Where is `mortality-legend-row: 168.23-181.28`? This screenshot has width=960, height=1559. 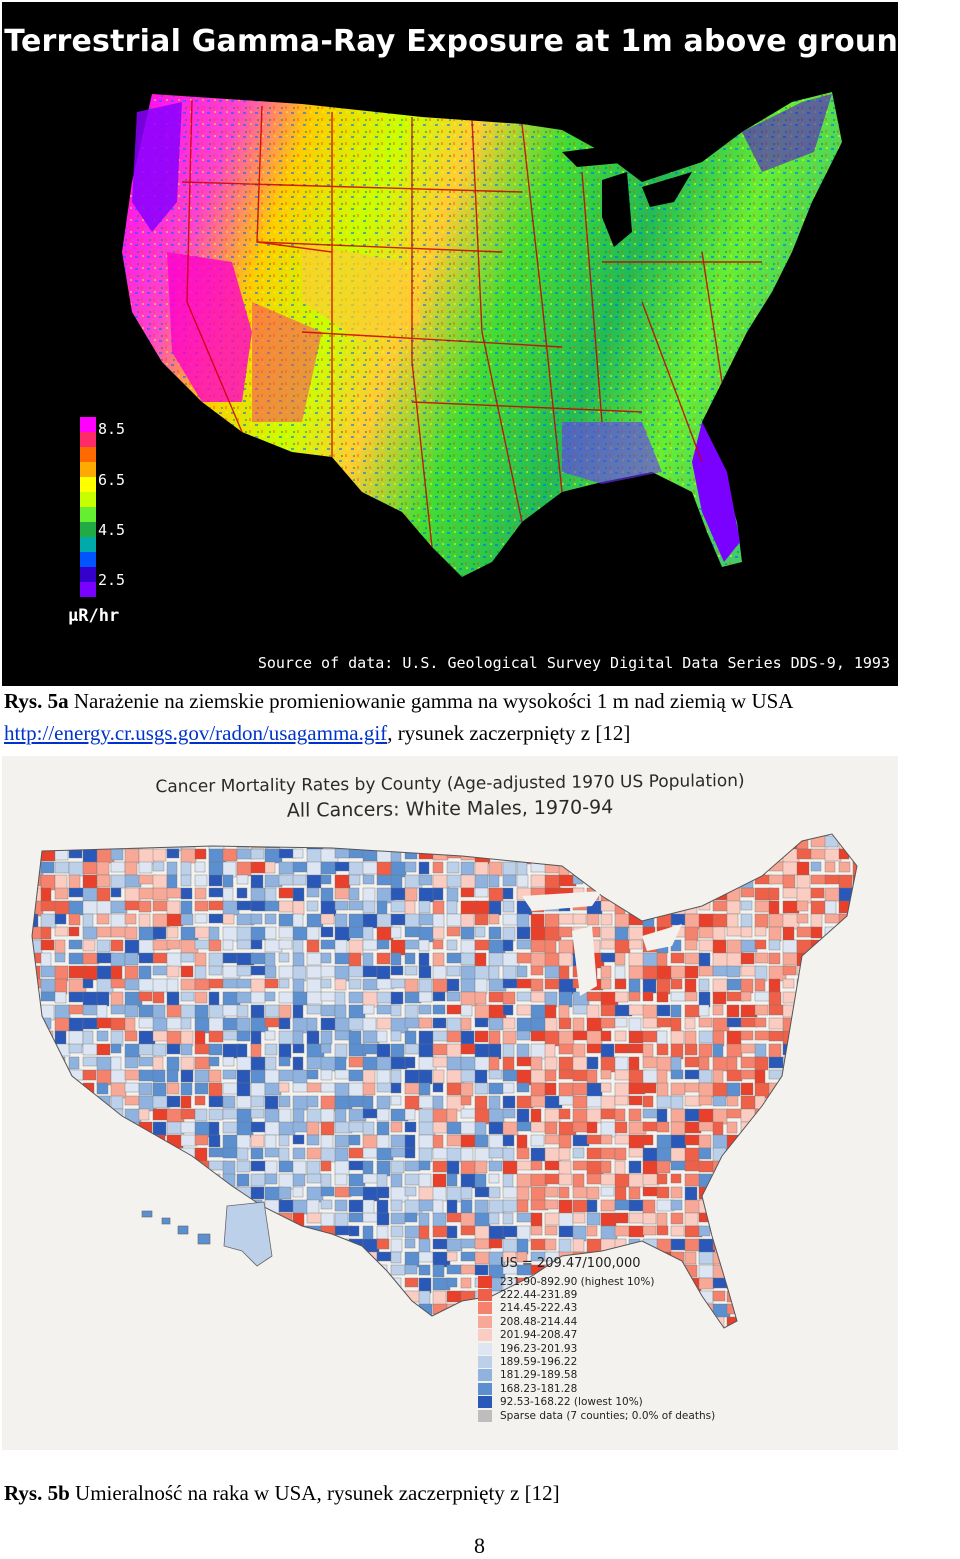 mortality-legend-row: 168.23-181.28 is located at coordinates (608, 1388).